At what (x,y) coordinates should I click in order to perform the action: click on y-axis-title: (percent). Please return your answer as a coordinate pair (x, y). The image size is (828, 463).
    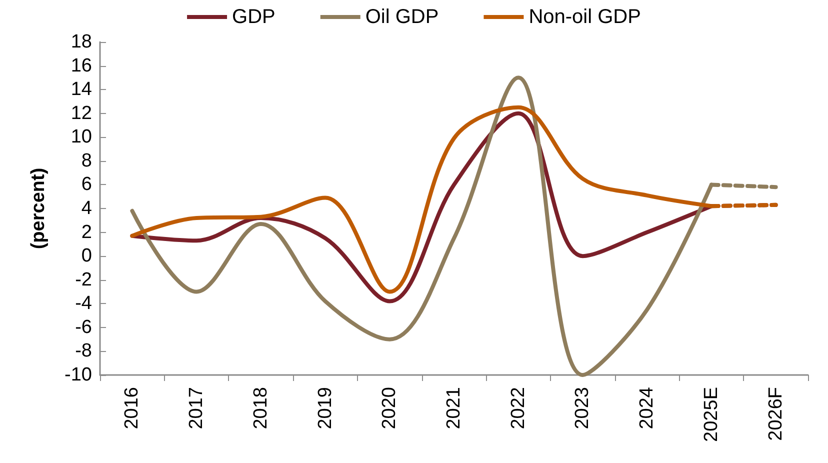
    Looking at the image, I should click on (38, 209).